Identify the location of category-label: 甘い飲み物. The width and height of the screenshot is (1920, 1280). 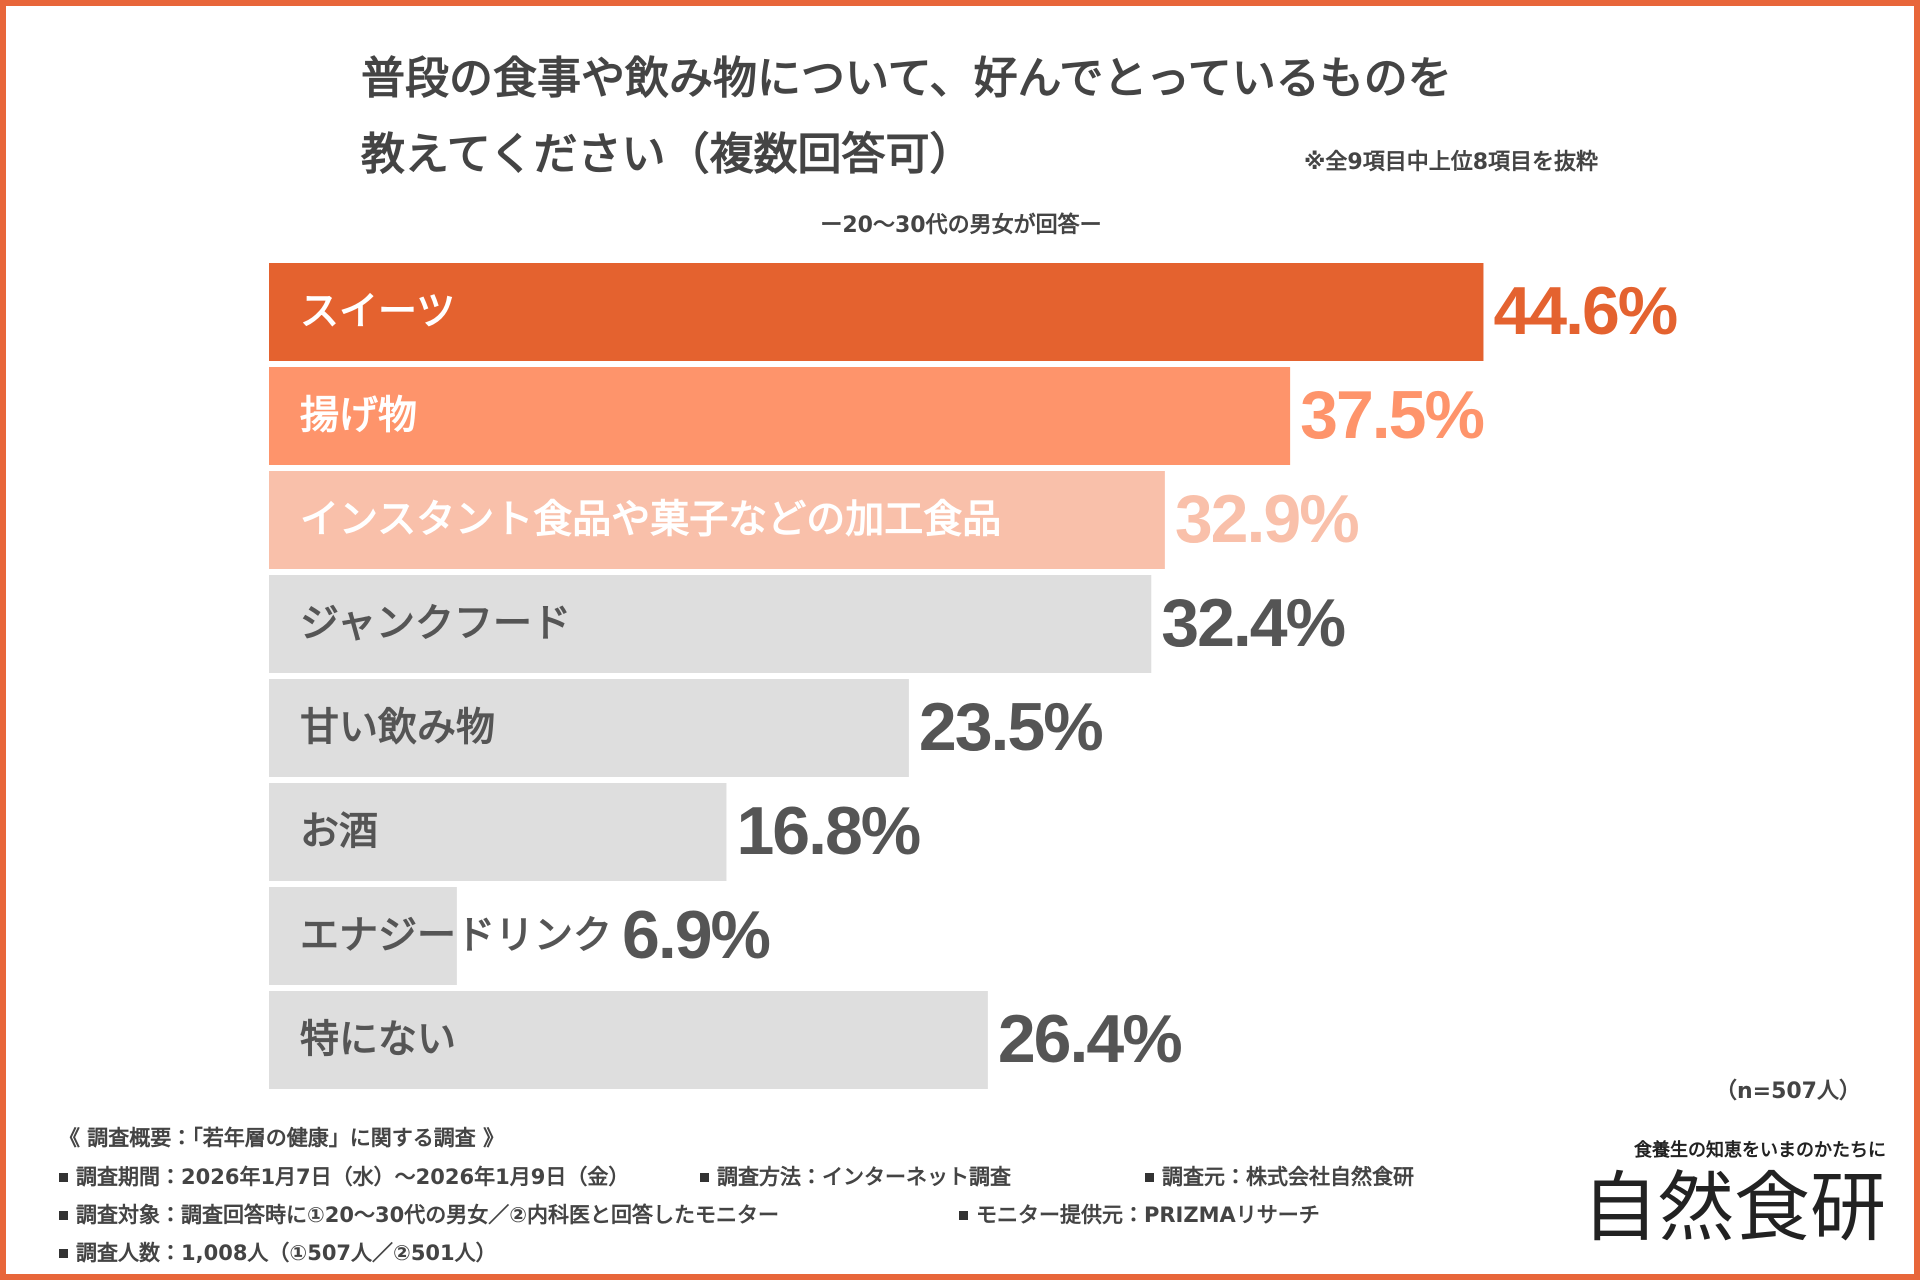
(397, 728).